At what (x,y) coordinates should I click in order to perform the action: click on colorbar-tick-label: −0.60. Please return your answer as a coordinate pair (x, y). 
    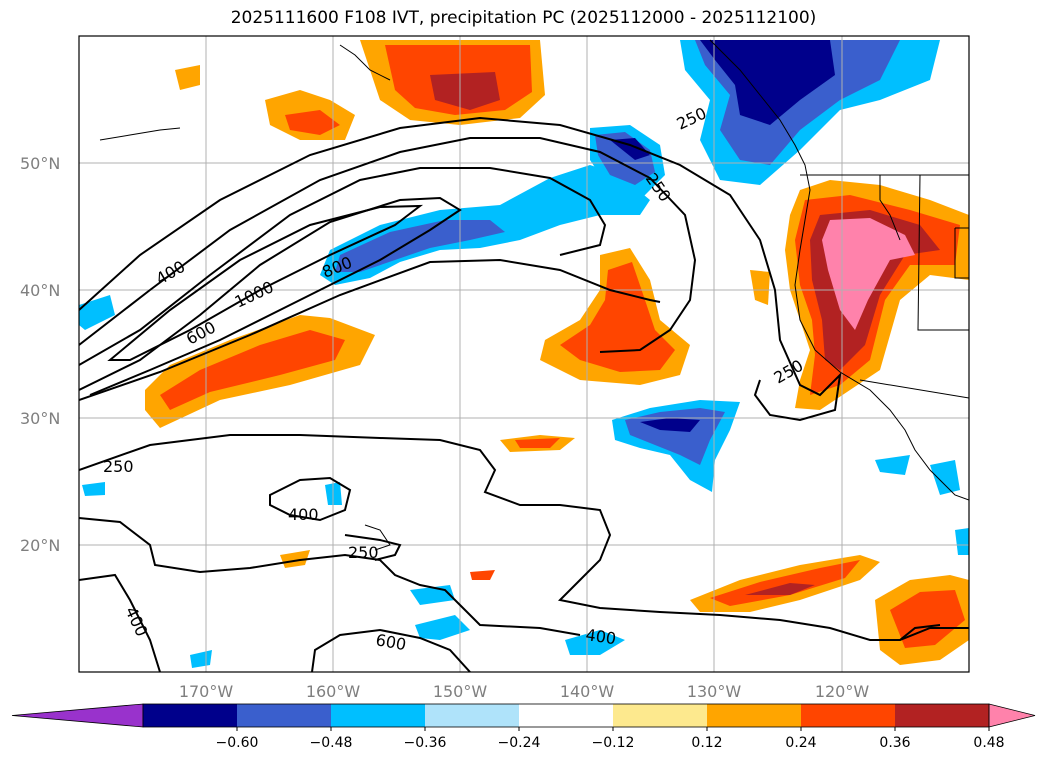
    Looking at the image, I should click on (237, 743).